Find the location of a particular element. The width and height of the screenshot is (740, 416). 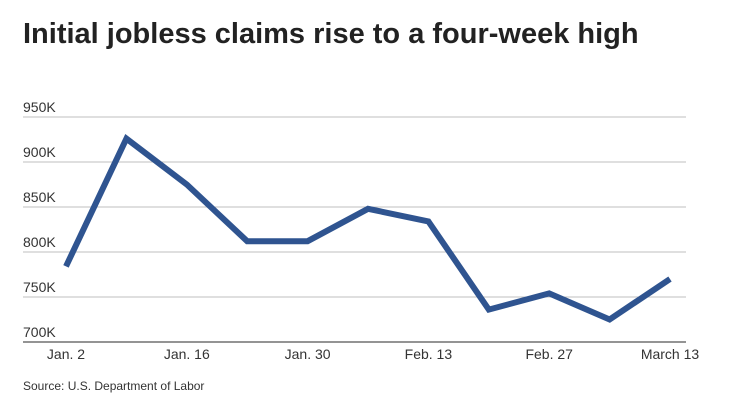

x-tick-label: Feb. 27 is located at coordinates (549, 354).